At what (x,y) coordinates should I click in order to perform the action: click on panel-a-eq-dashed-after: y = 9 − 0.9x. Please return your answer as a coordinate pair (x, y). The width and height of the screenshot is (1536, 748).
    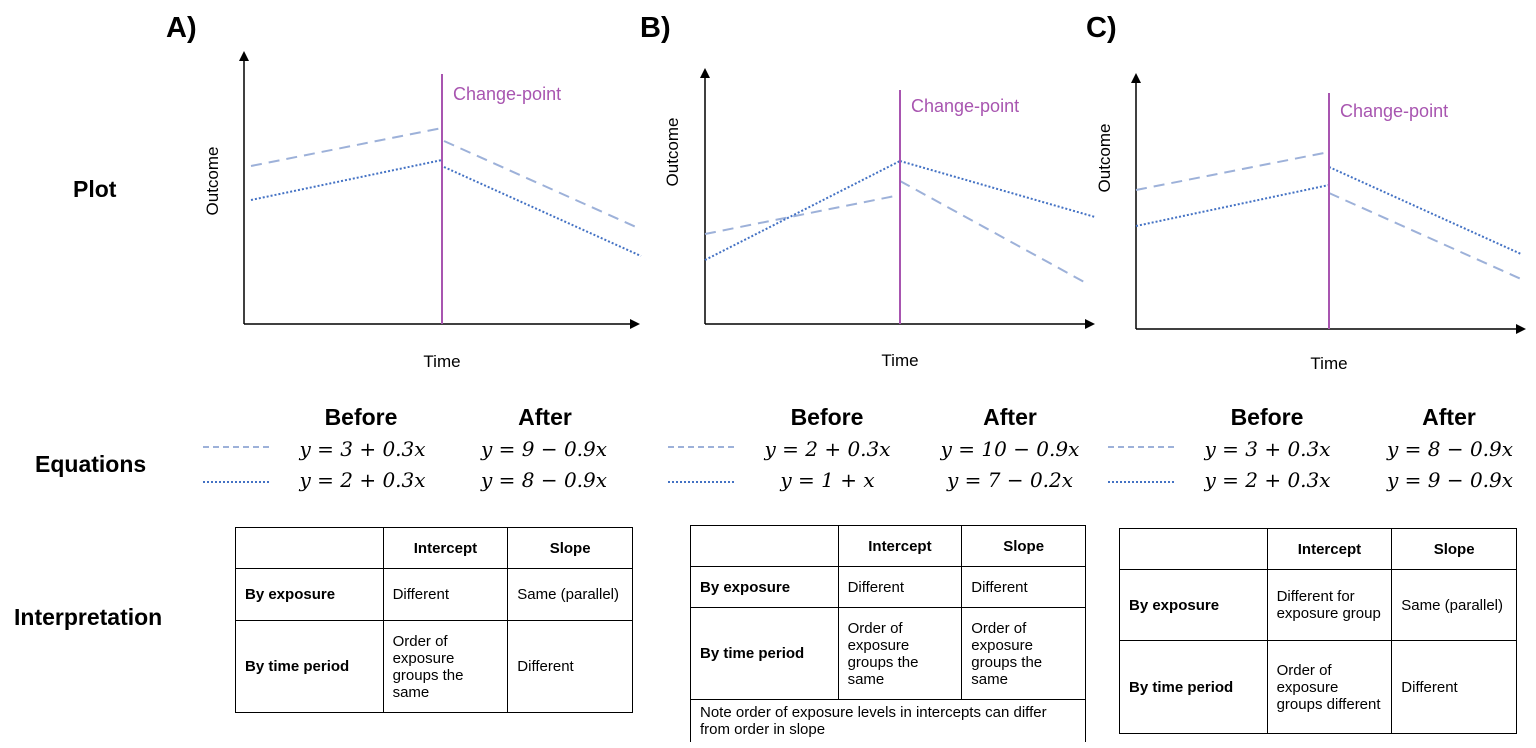
    Looking at the image, I should click on (544, 449).